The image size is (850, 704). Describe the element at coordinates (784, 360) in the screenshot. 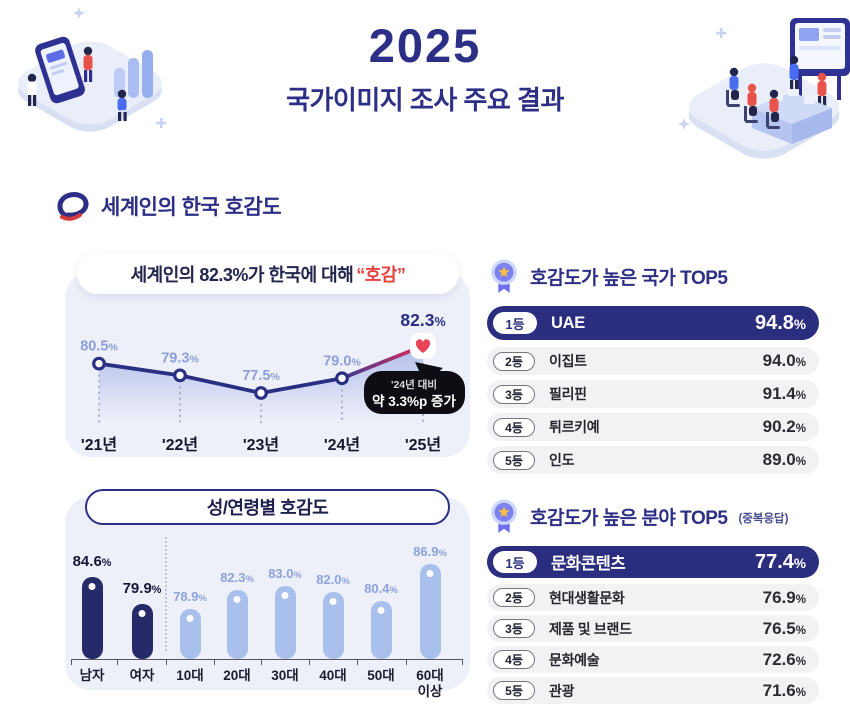

I see `rank-value: 94.0%` at that location.